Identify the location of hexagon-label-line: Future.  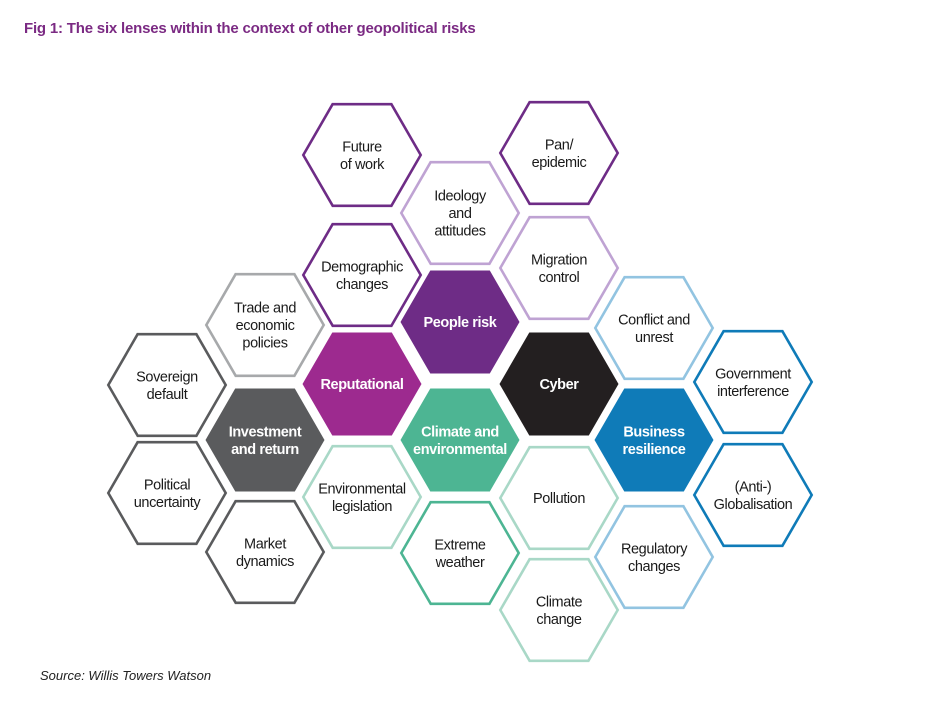
(362, 147).